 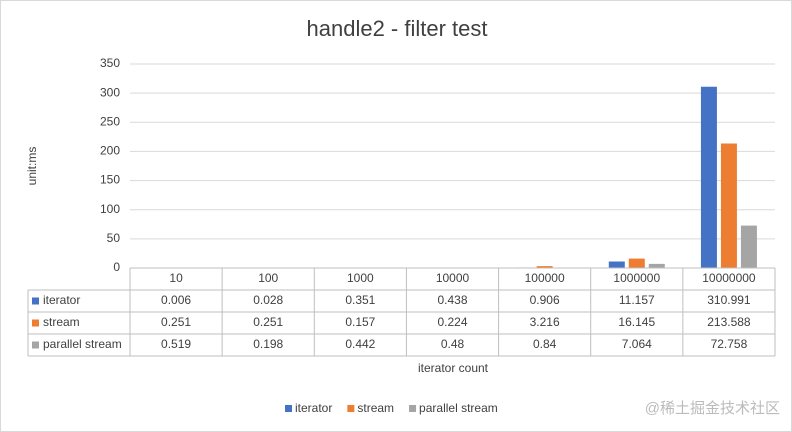 What do you see at coordinates (110, 121) in the screenshot?
I see `y-tick-label: 250` at bounding box center [110, 121].